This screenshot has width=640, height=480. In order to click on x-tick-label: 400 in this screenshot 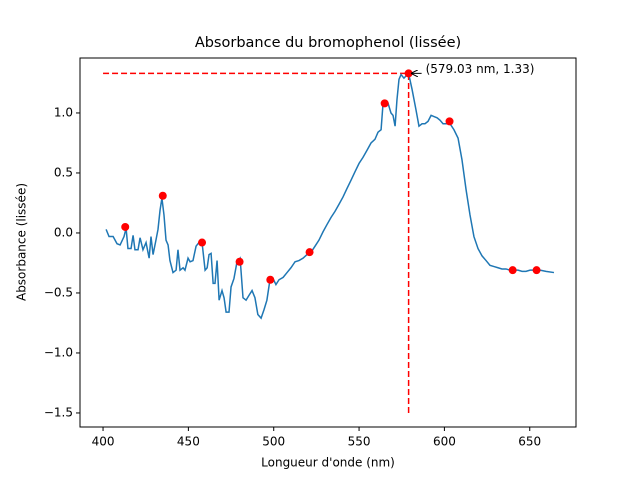, I will do `click(103, 442)`.